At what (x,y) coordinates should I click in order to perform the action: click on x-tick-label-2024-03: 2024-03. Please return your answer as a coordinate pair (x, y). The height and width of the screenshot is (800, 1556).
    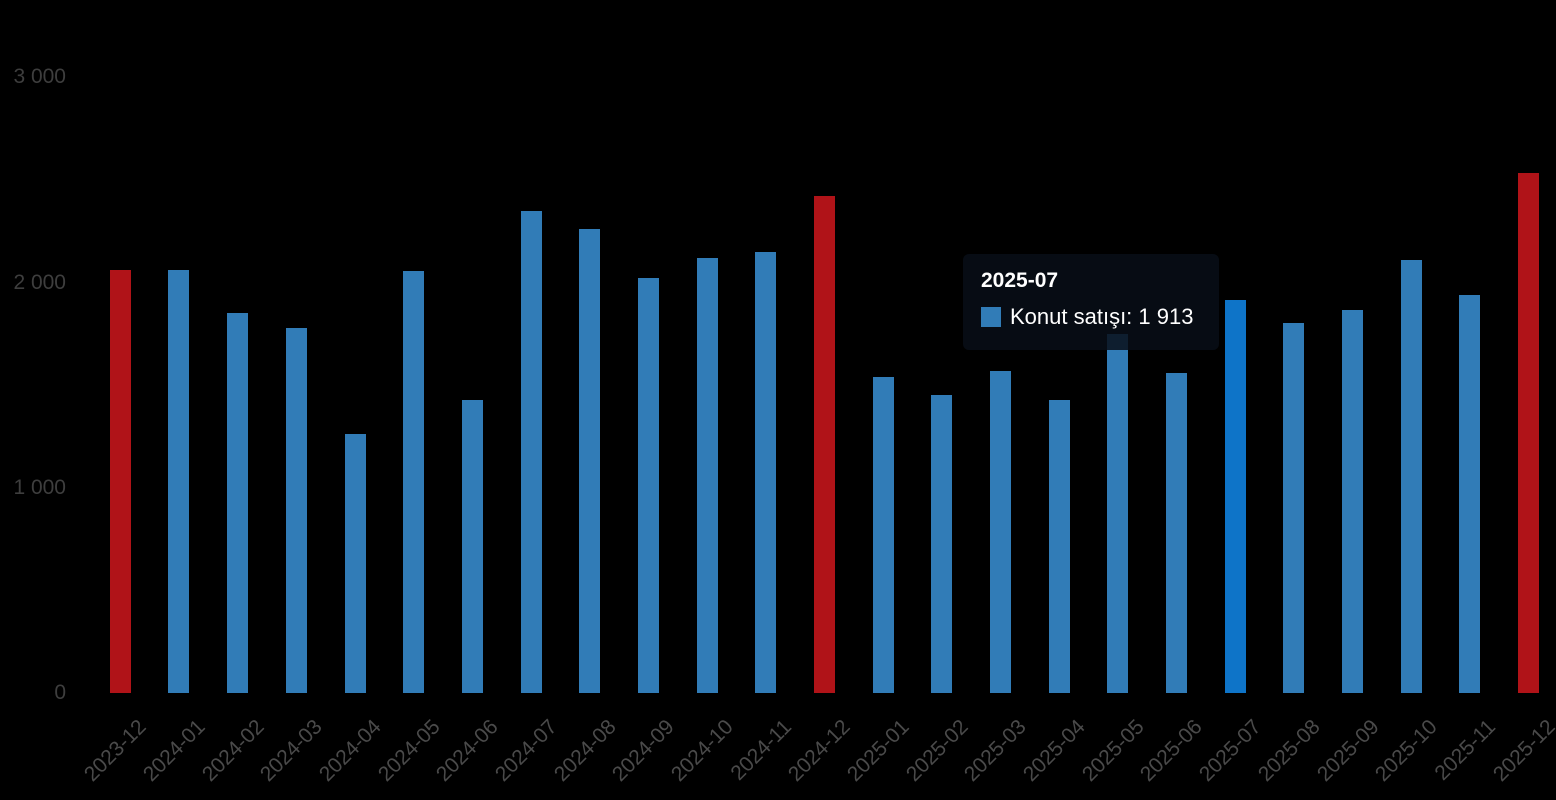
    Looking at the image, I should click on (291, 751).